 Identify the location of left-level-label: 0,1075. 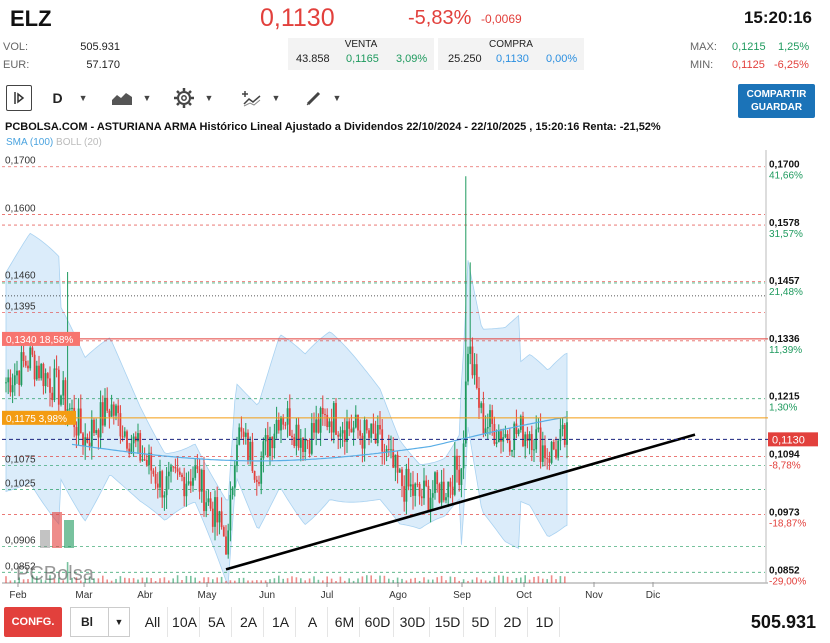
(20, 460).